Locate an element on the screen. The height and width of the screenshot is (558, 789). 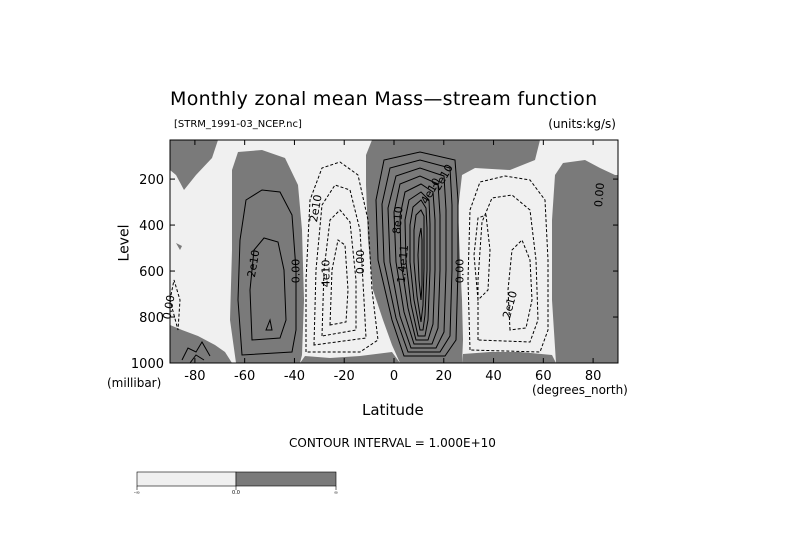
y-tick-label: 600 is located at coordinates (151, 272).